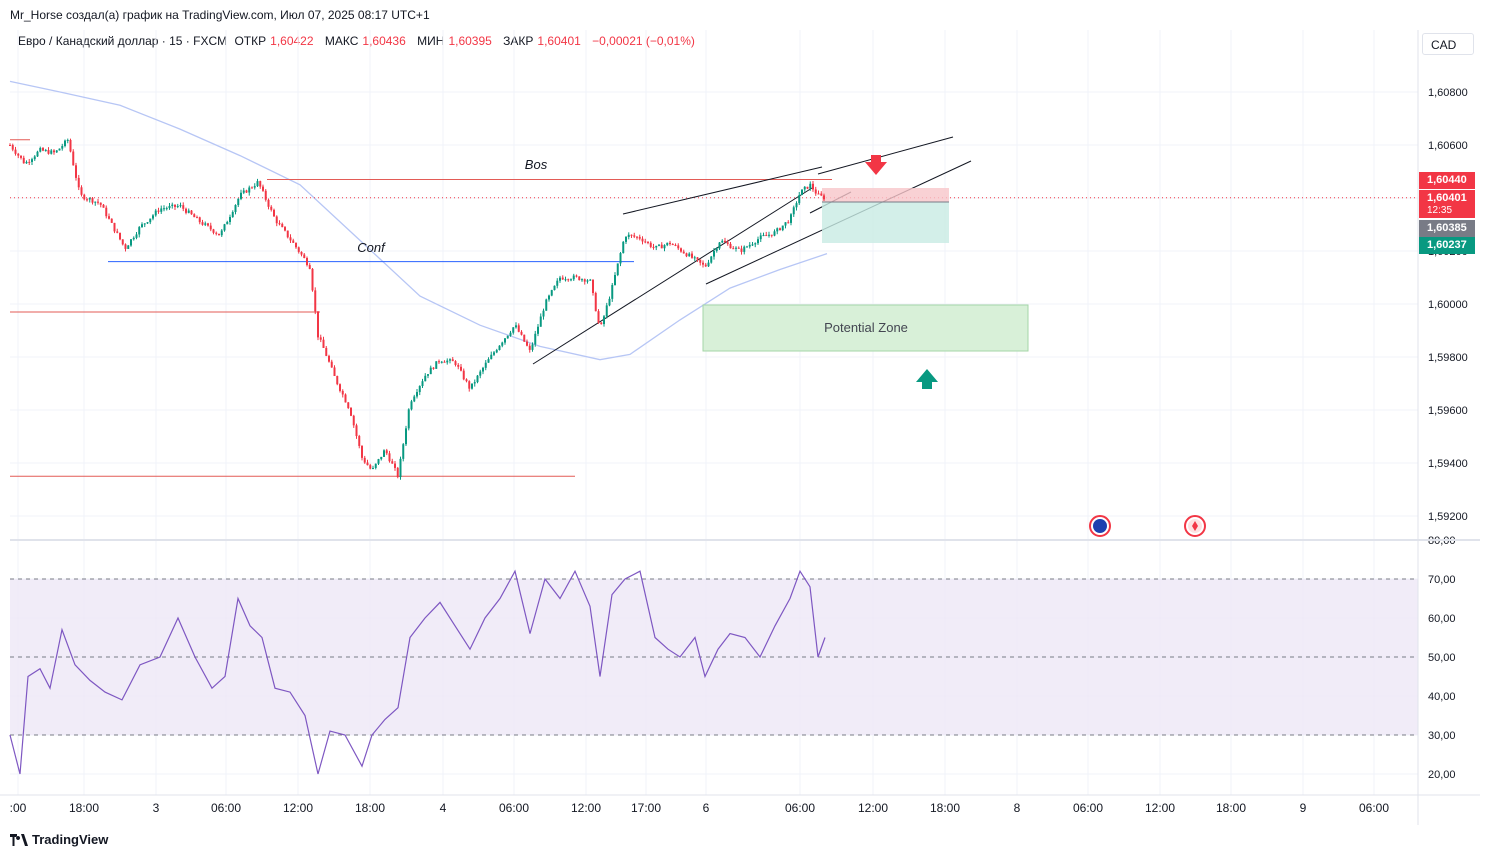 Image resolution: width=1490 pixels, height=858 pixels. I want to click on channel-inner-line, so click(830, 202).